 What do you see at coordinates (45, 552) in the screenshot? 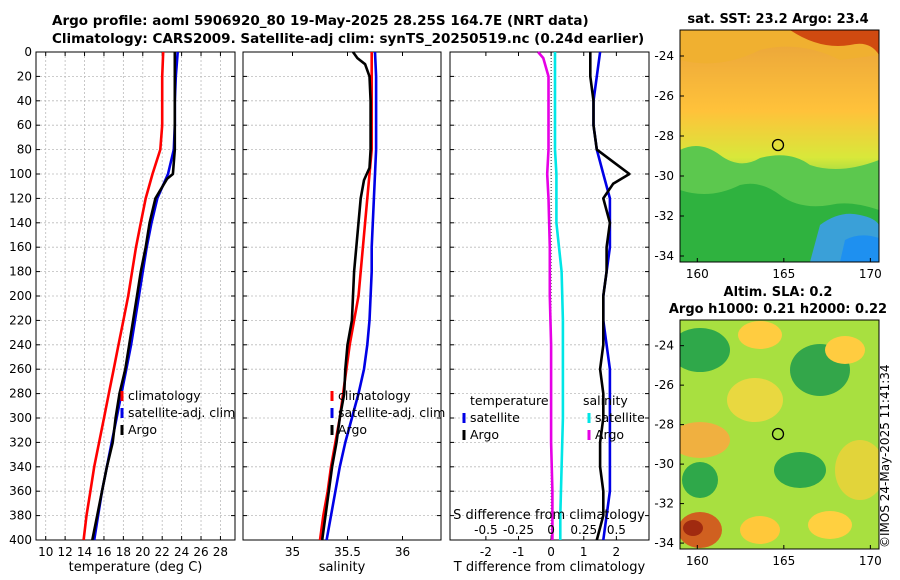
I see `temp-xtick-label: 10` at bounding box center [45, 552].